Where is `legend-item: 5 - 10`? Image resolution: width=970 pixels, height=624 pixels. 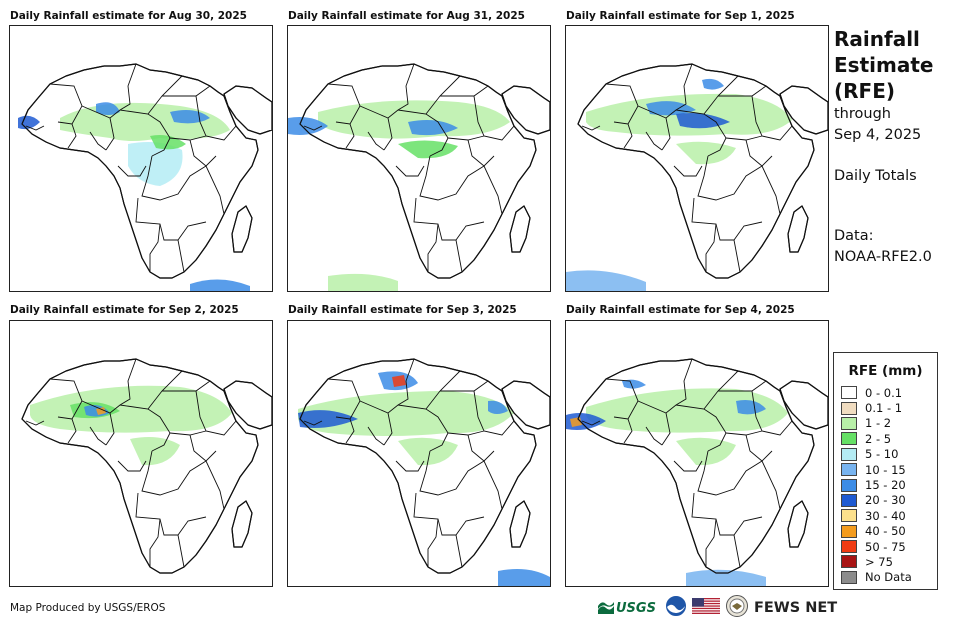 legend-item: 5 - 10 is located at coordinates (885, 454).